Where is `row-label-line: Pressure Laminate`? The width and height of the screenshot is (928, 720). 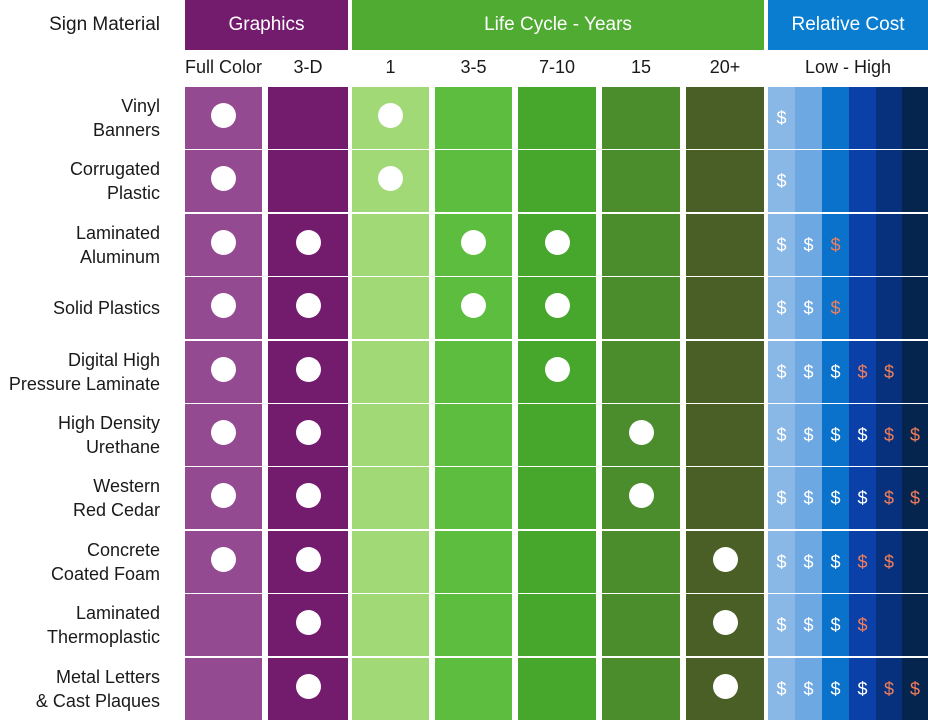
row-label-line: Pressure Laminate is located at coordinates (84, 383).